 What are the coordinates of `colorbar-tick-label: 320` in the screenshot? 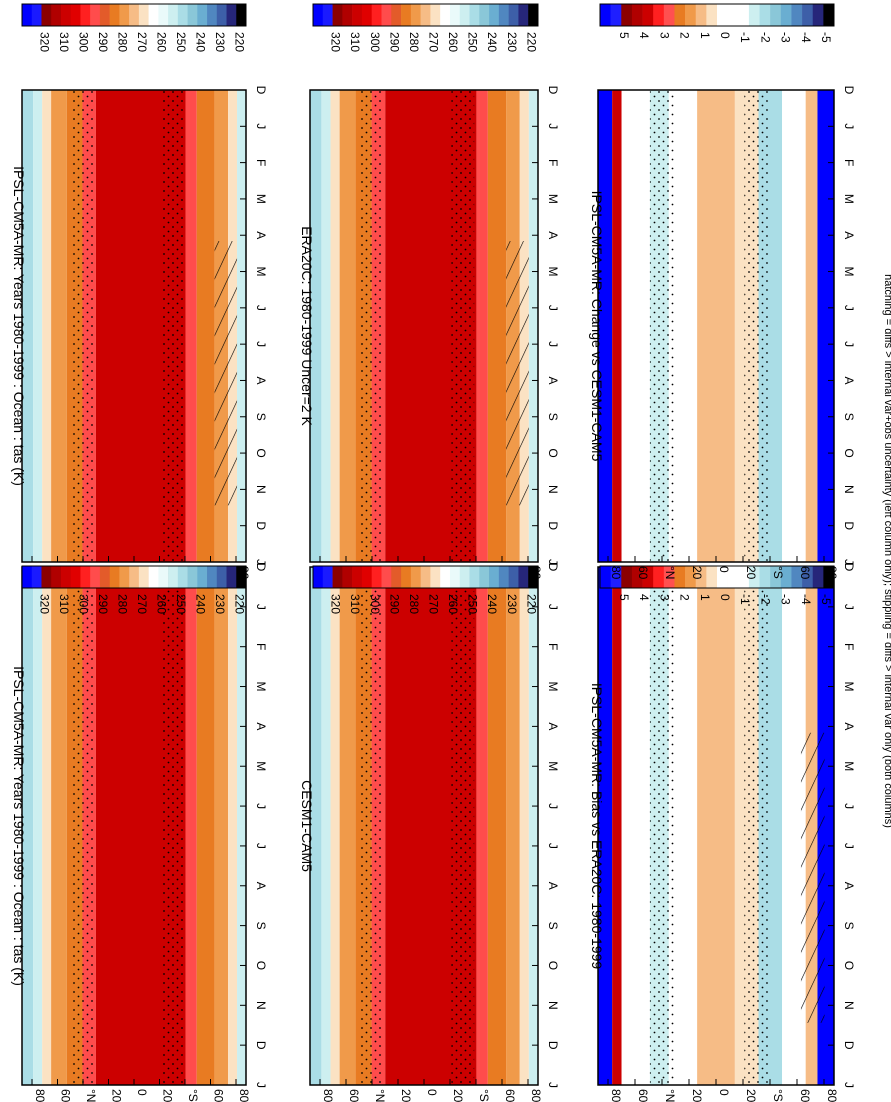 It's located at (45, 604).